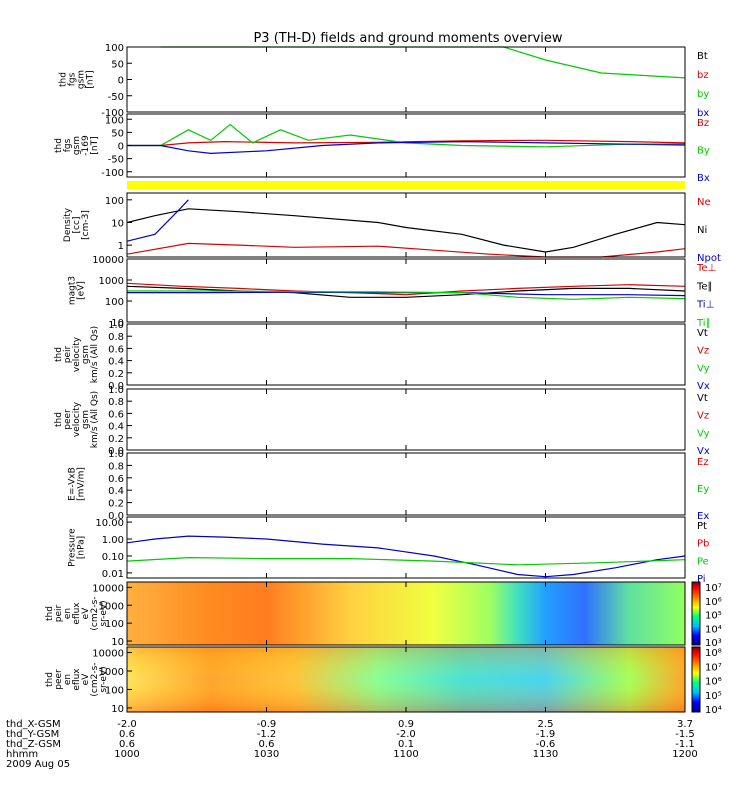 This screenshot has height=804, width=750. What do you see at coordinates (713, 629) in the screenshot?
I see `colorbar-label: 10⁴` at bounding box center [713, 629].